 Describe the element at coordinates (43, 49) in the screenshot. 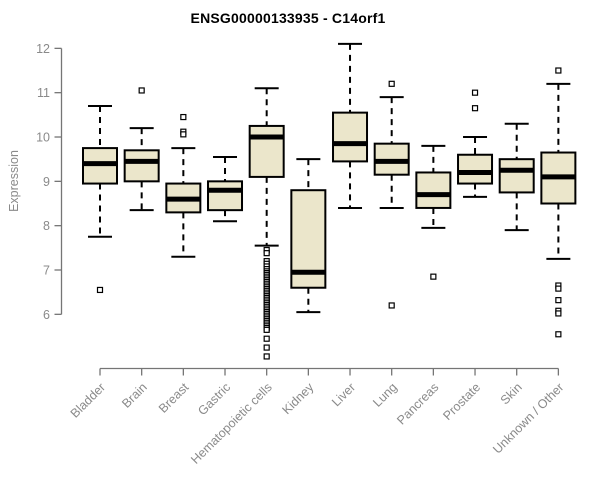

I see `y-tick-label-12: 12` at that location.